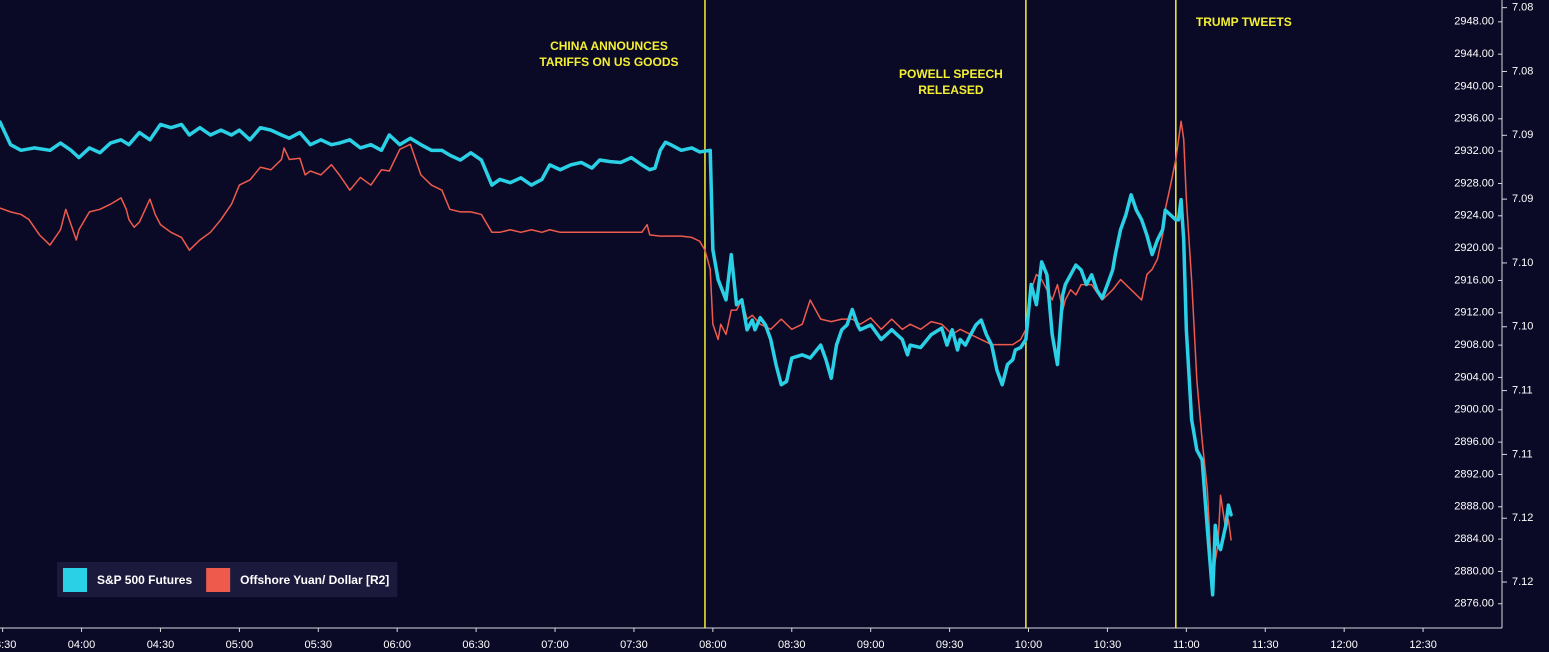 The image size is (1549, 652). Describe the element at coordinates (1474, 216) in the screenshot. I see `y-tick-label: 2924.00` at that location.